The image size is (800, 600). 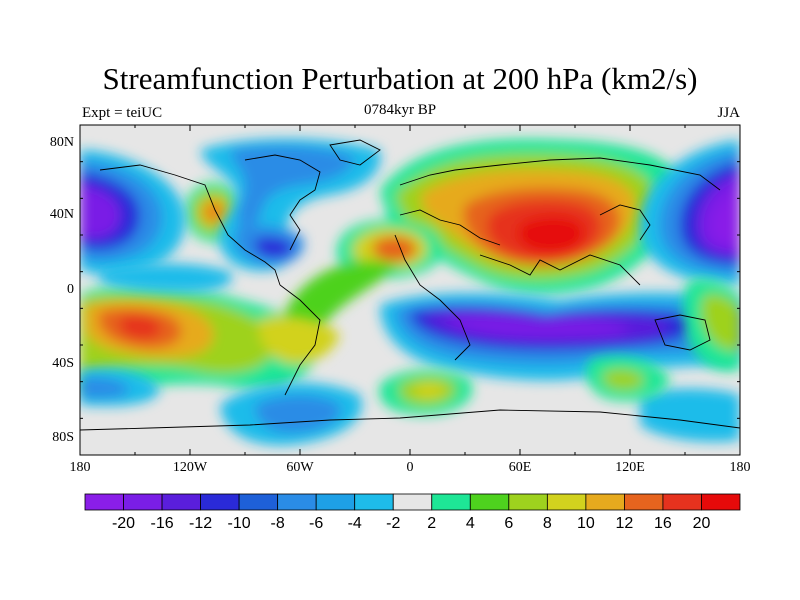 What do you see at coordinates (62, 142) in the screenshot?
I see `lat-label-80n: 80N` at bounding box center [62, 142].